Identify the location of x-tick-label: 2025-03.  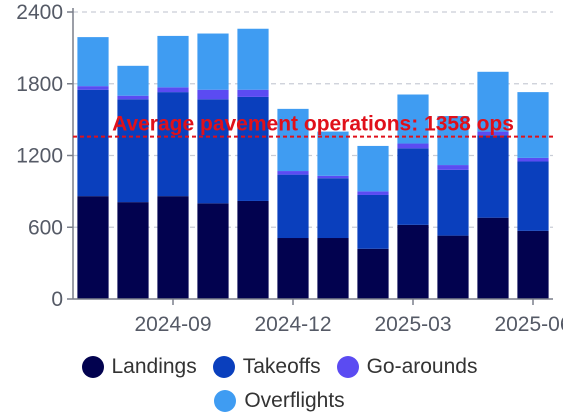
(412, 324).